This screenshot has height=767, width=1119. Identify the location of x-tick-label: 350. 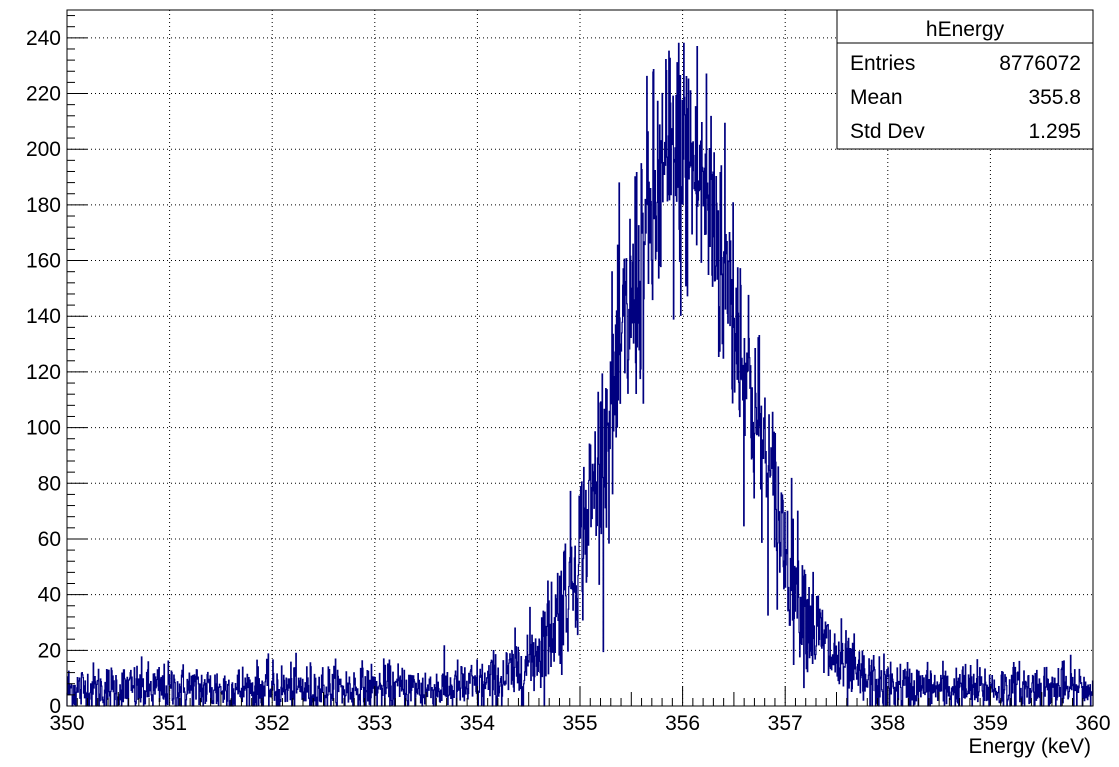
(66, 723).